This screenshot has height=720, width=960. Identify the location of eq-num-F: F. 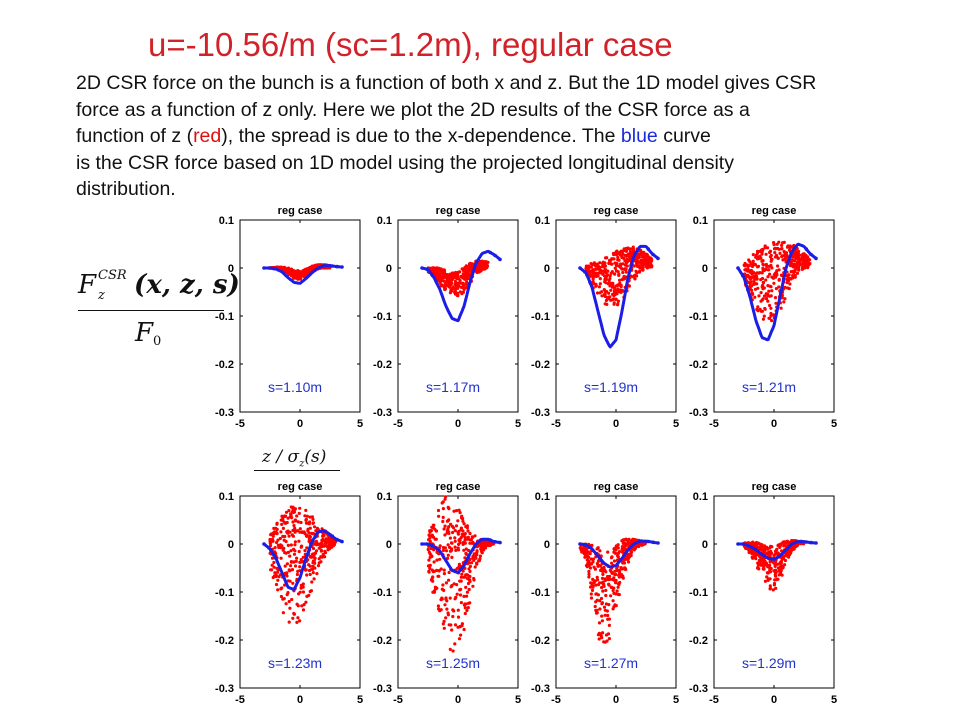
(87, 285).